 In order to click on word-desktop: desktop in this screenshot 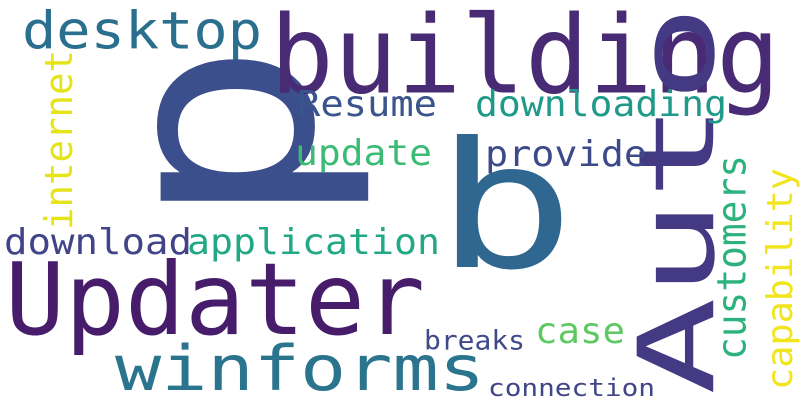, I will do `click(142, 31)`.